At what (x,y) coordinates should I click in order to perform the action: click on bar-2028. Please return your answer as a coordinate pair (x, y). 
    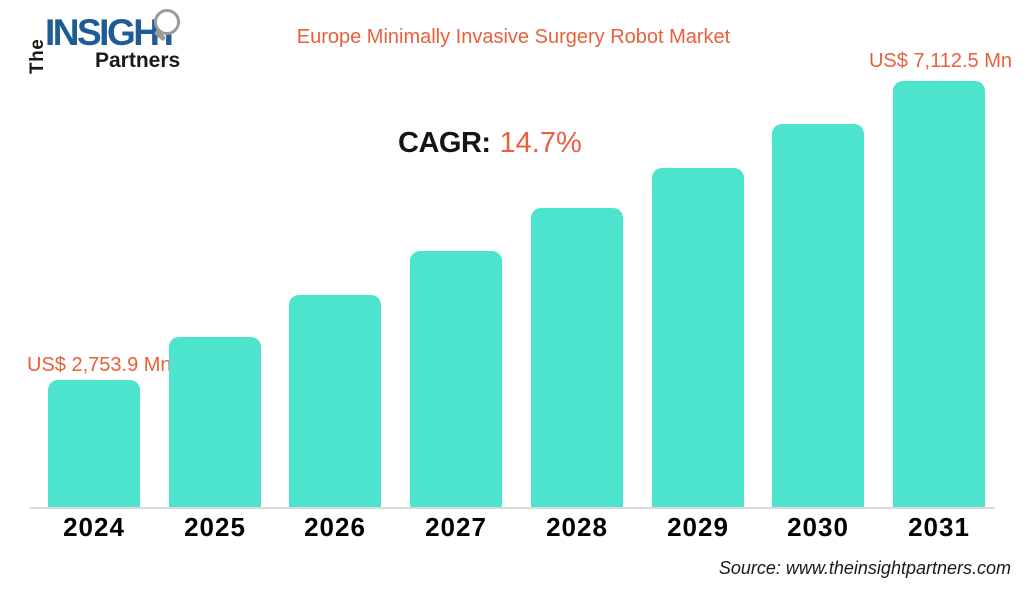
    Looking at the image, I should click on (577, 358).